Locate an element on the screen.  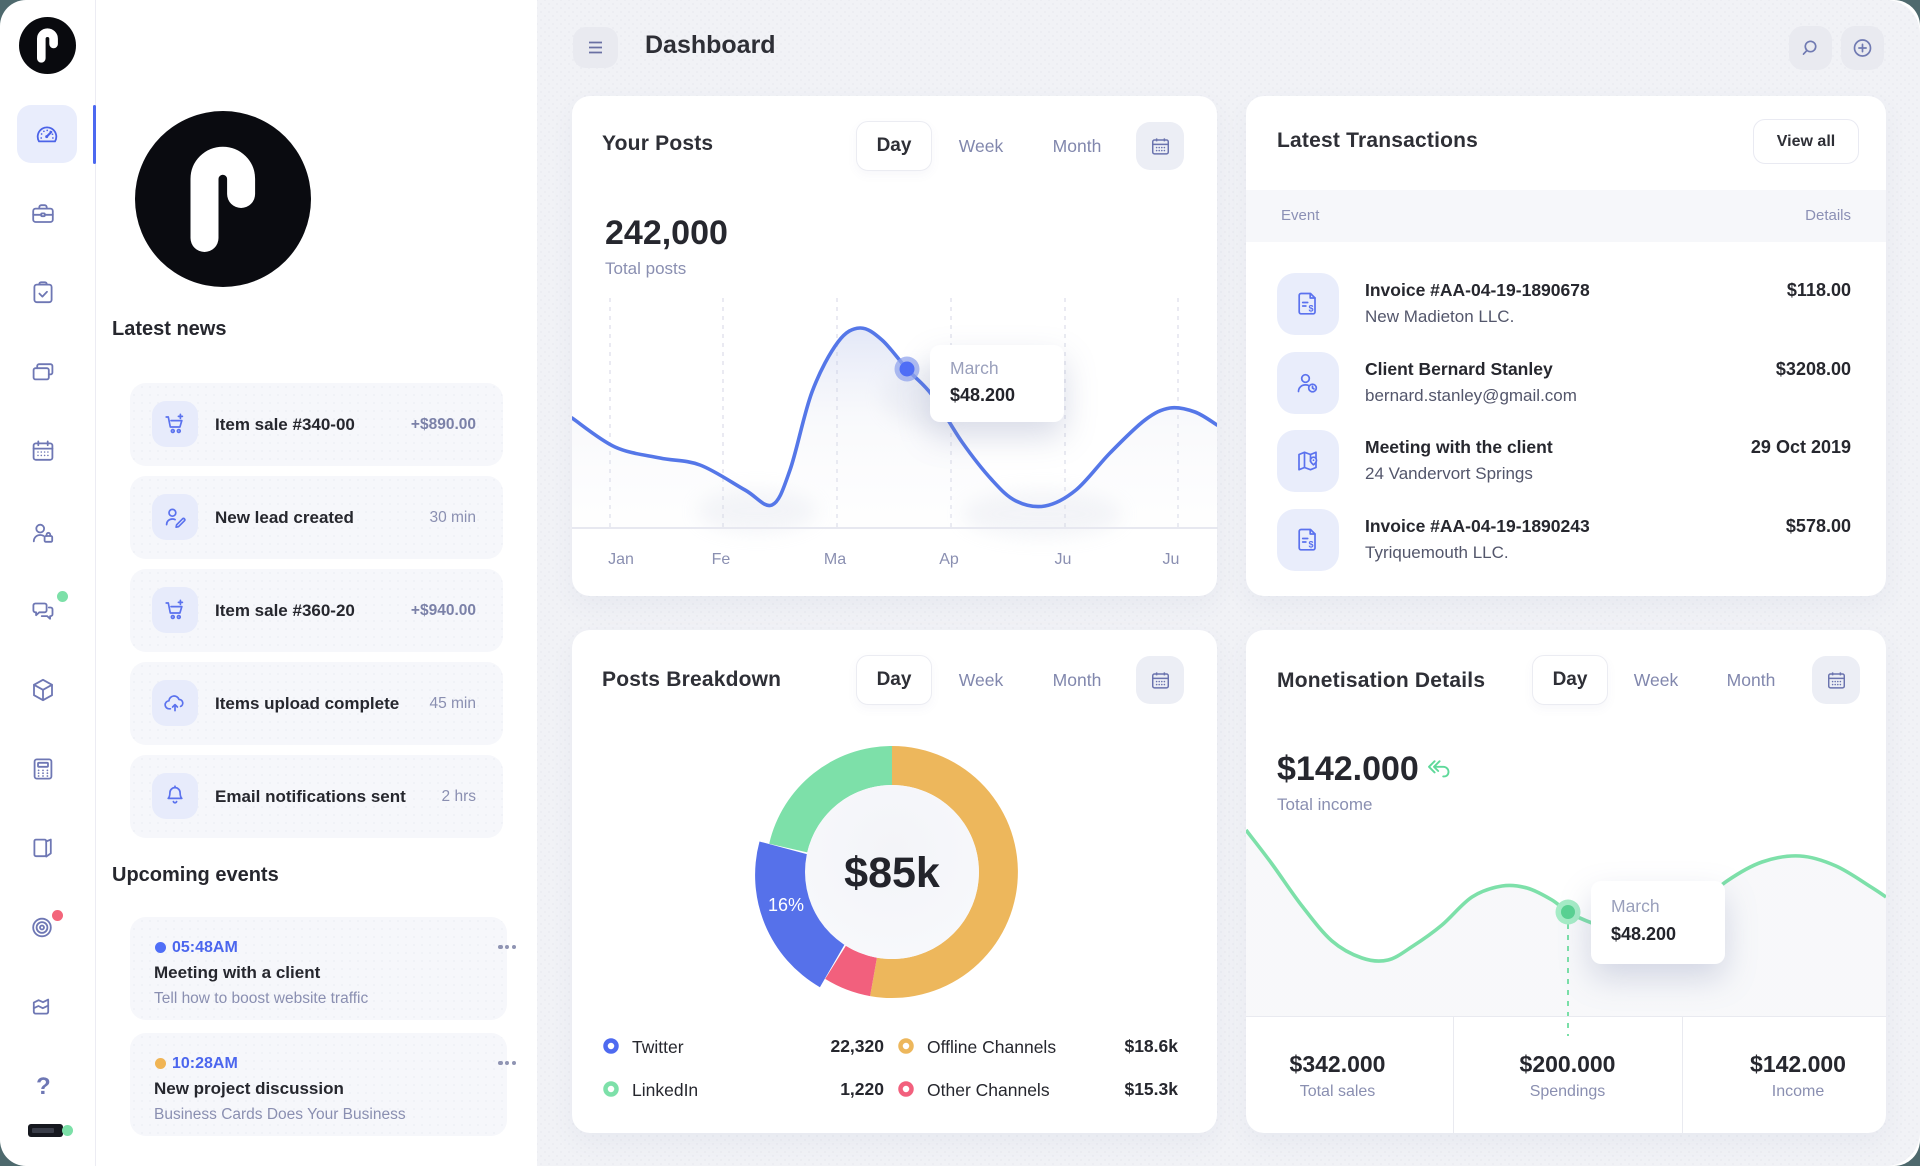
svg-text: Ma is located at coordinates (835, 559).